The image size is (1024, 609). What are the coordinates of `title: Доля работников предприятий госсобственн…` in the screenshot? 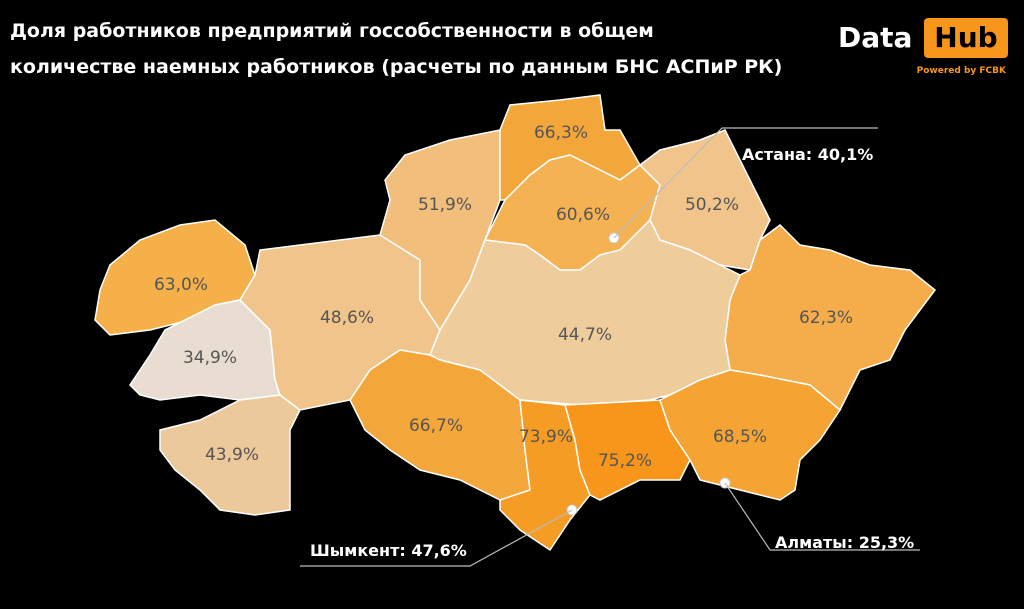 It's located at (332, 31).